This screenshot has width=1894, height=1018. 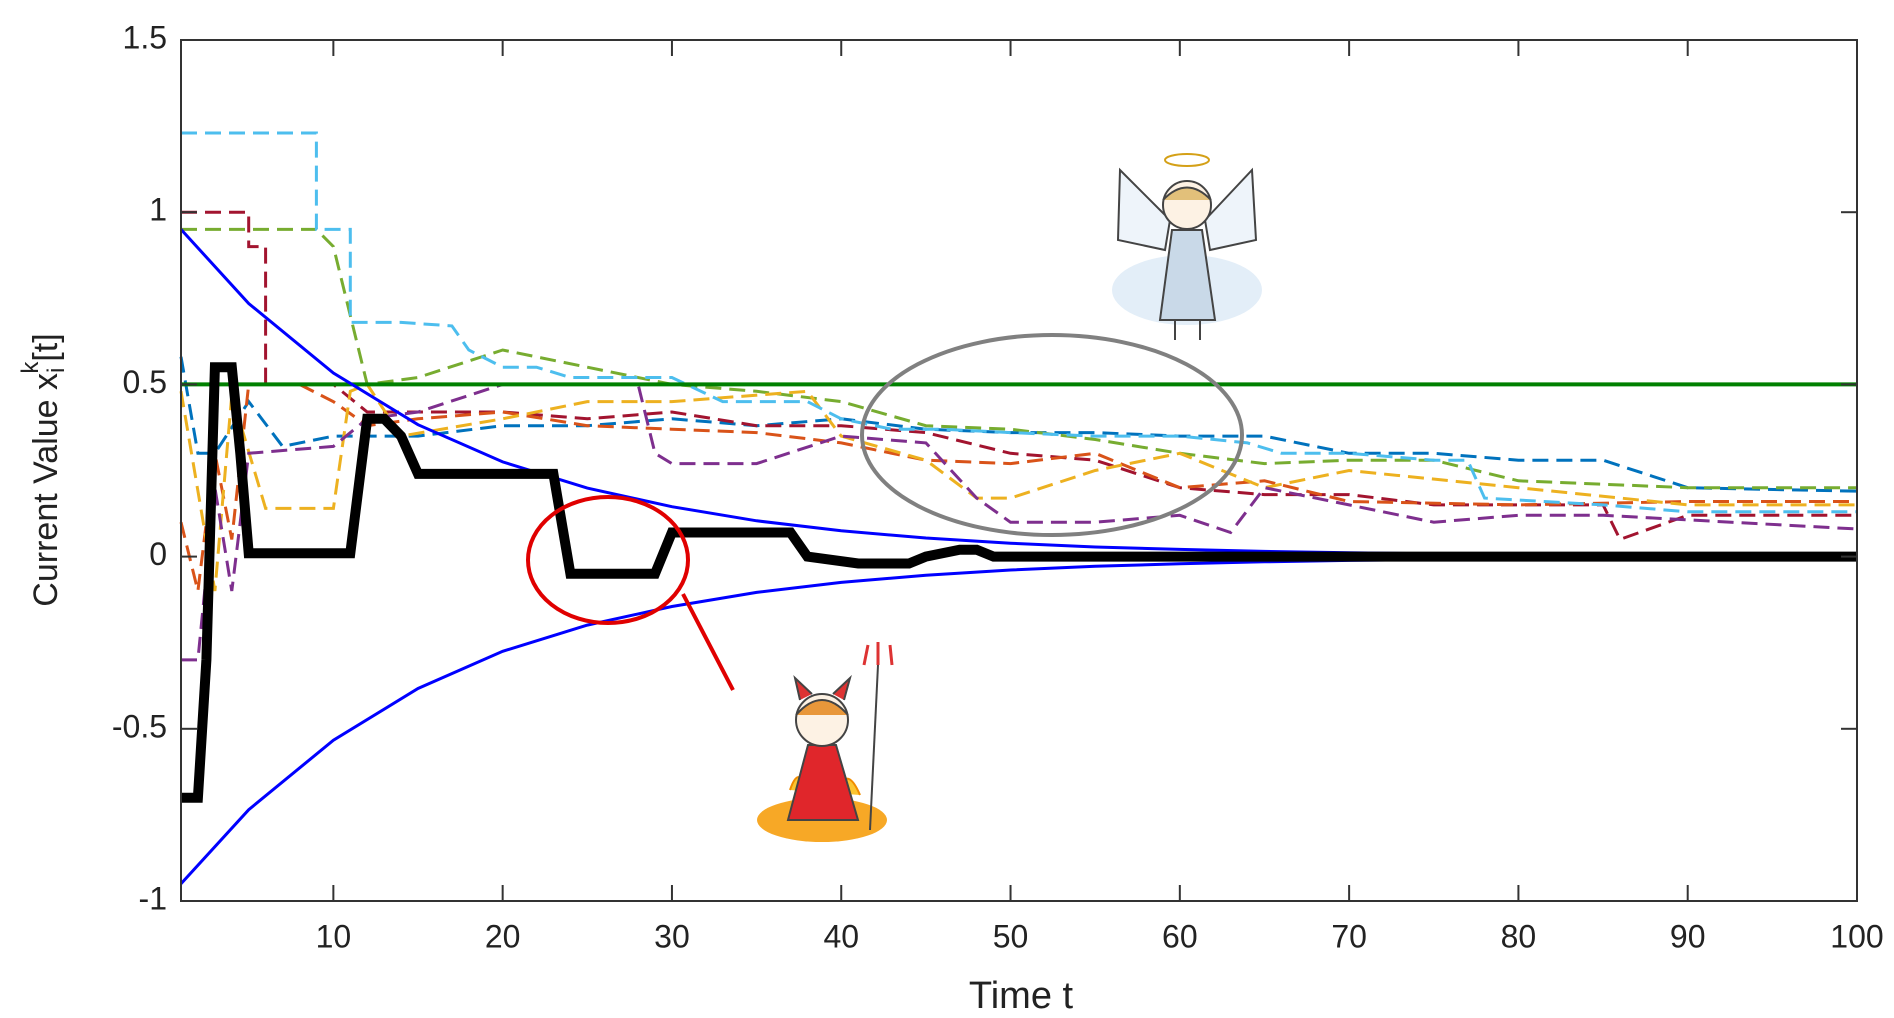 I want to click on y-tick-label: 1.5, so click(x=145, y=37).